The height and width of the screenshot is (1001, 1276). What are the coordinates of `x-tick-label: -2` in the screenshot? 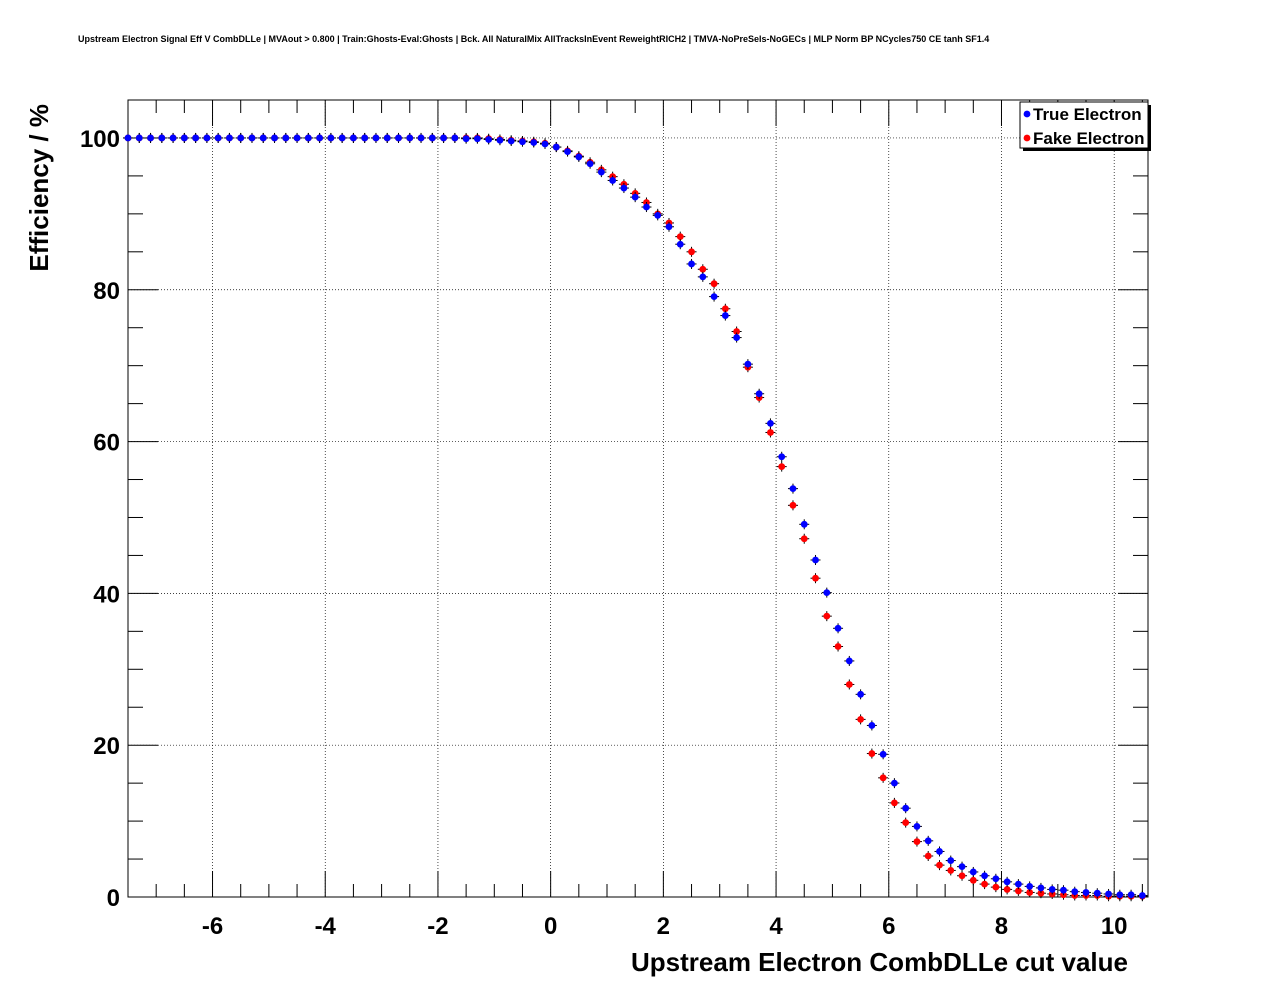 It's located at (437, 926).